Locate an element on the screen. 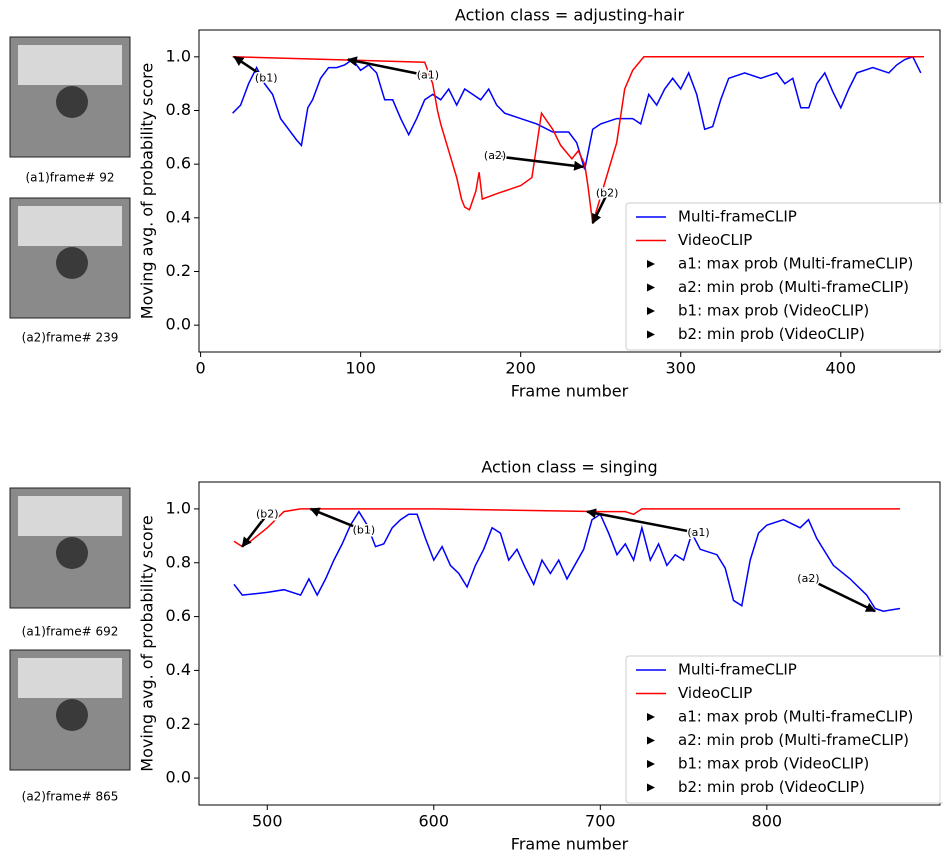 Image resolution: width=943 pixels, height=856 pixels. frame-caption: (a1)frame# 692 is located at coordinates (70, 632).